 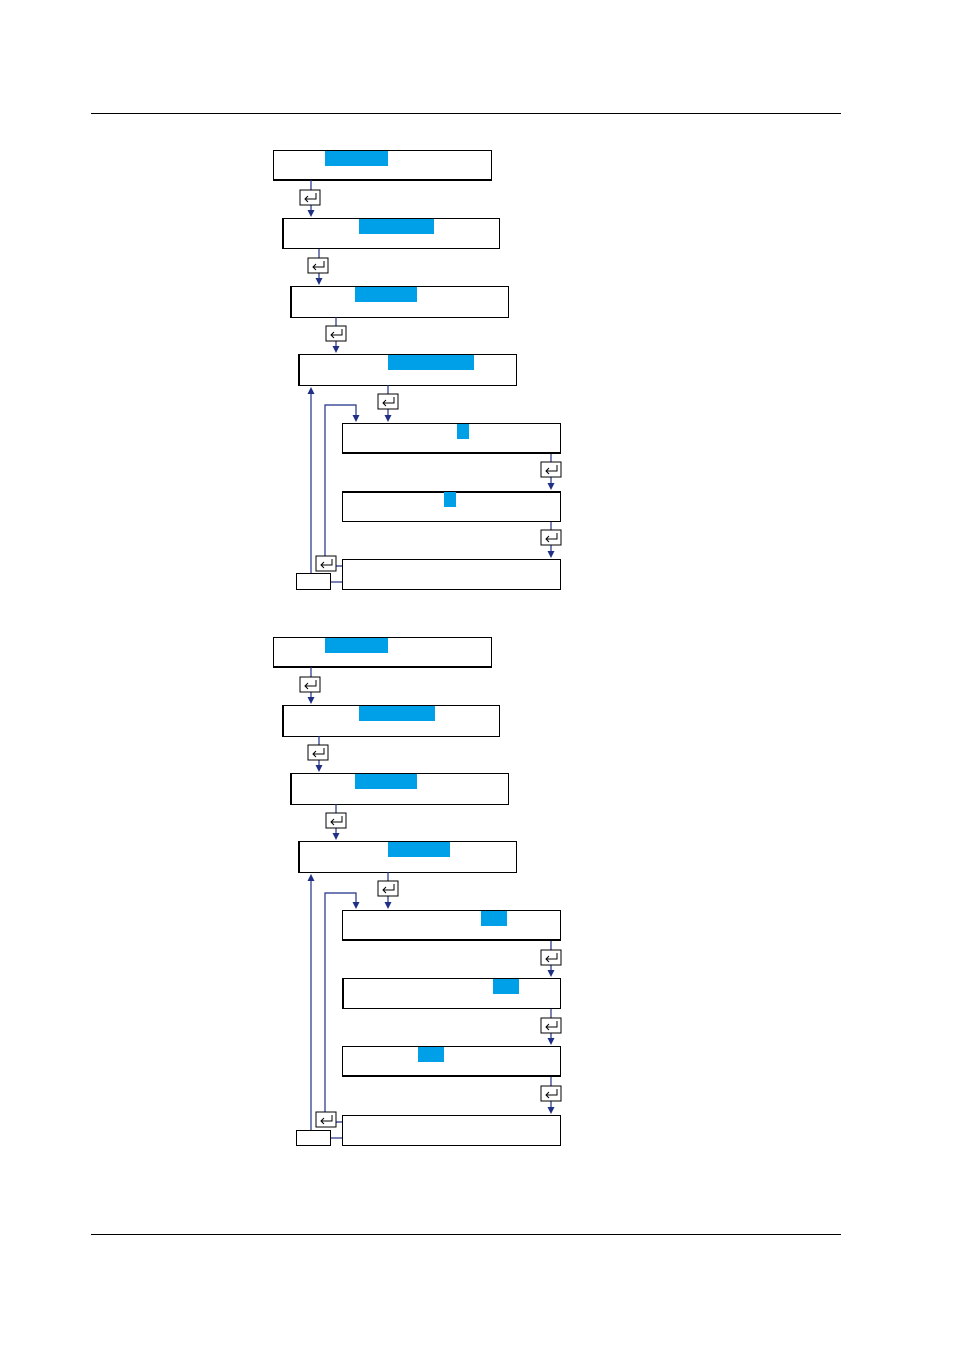 I want to click on upper-flow, so click(x=417, y=370).